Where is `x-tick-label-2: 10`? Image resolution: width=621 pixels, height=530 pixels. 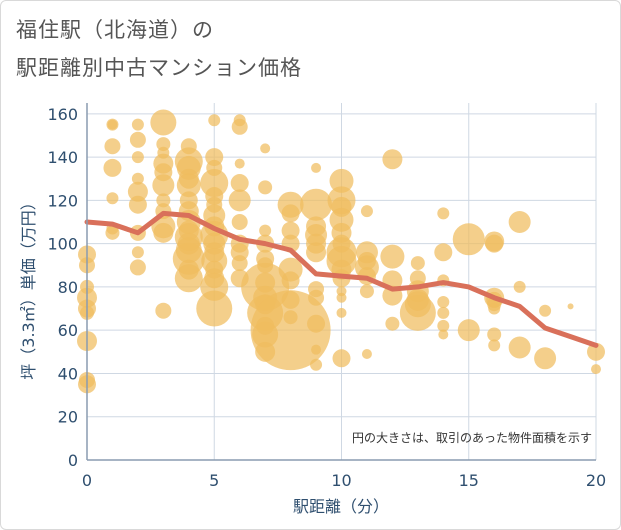
x-tick-label-2: 10 is located at coordinates (341, 480).